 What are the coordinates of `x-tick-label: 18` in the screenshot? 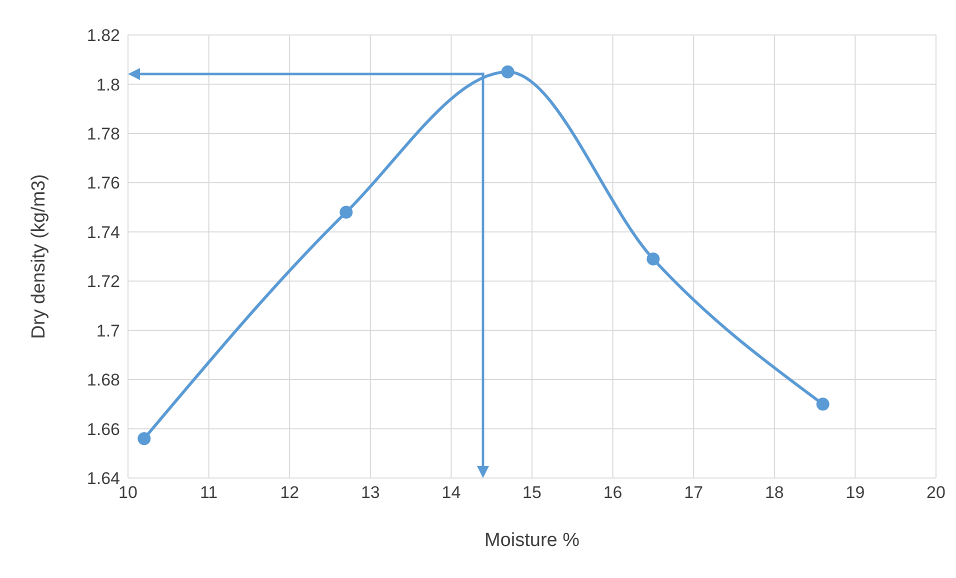 It's located at (774, 492).